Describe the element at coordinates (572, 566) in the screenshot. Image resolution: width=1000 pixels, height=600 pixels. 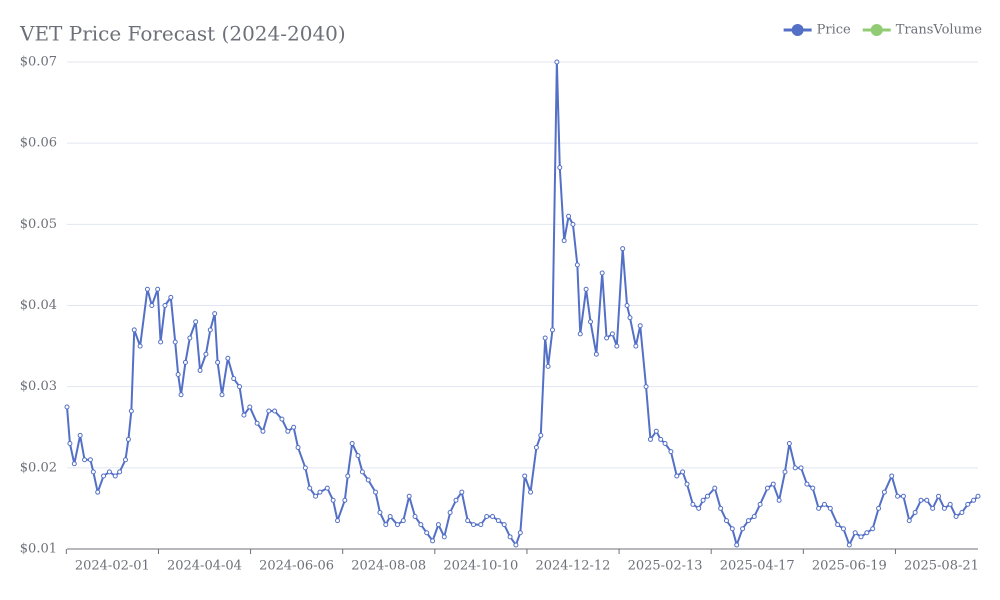
I see `x-tick-label: 2024-12-12` at that location.